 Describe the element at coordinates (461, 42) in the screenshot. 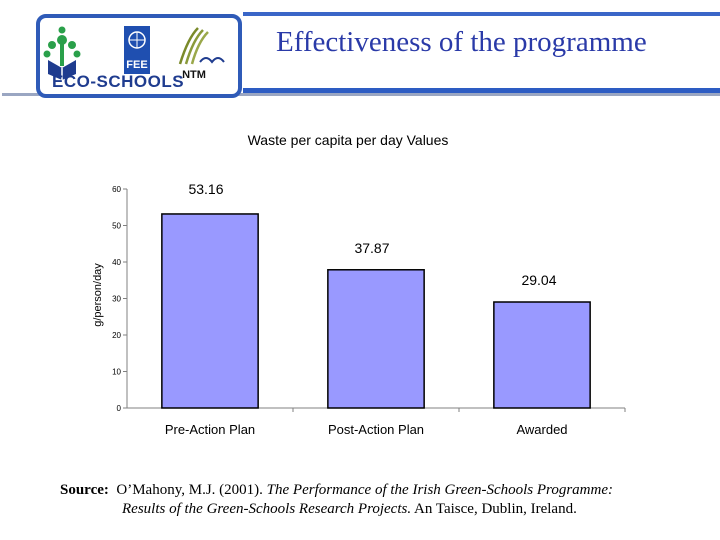

I see `page-title: Effectiveness of the programme` at that location.